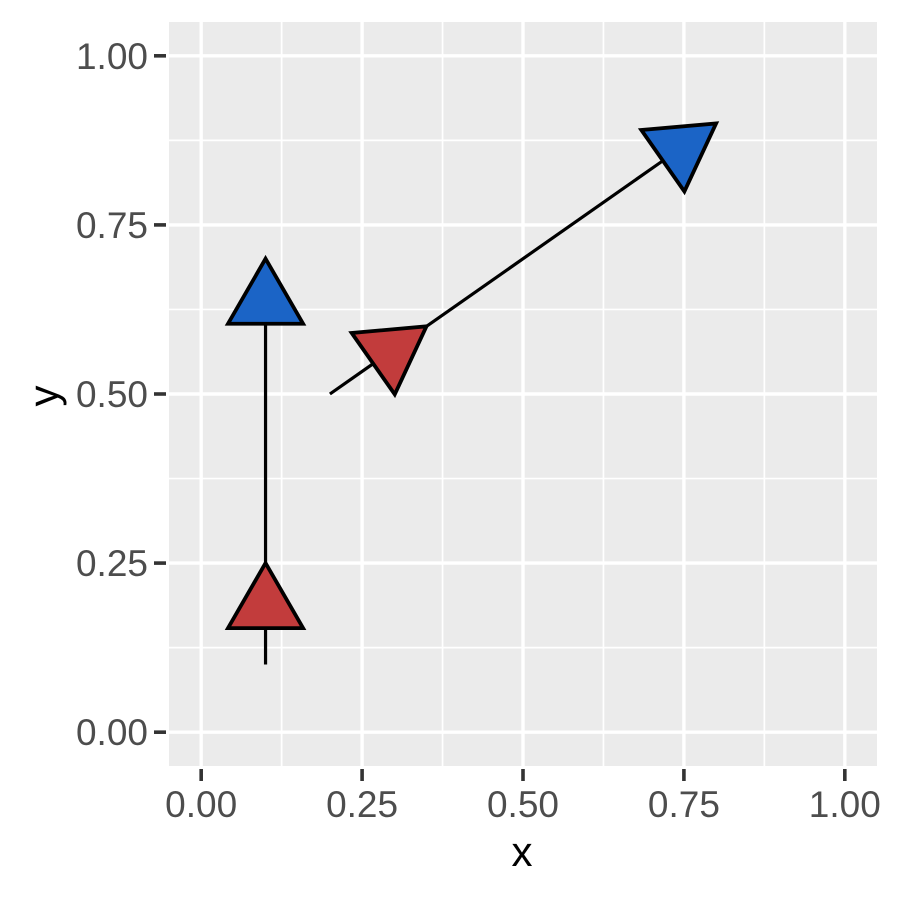 The height and width of the screenshot is (900, 900). I want to click on y-axis-title: y, so click(43, 396).